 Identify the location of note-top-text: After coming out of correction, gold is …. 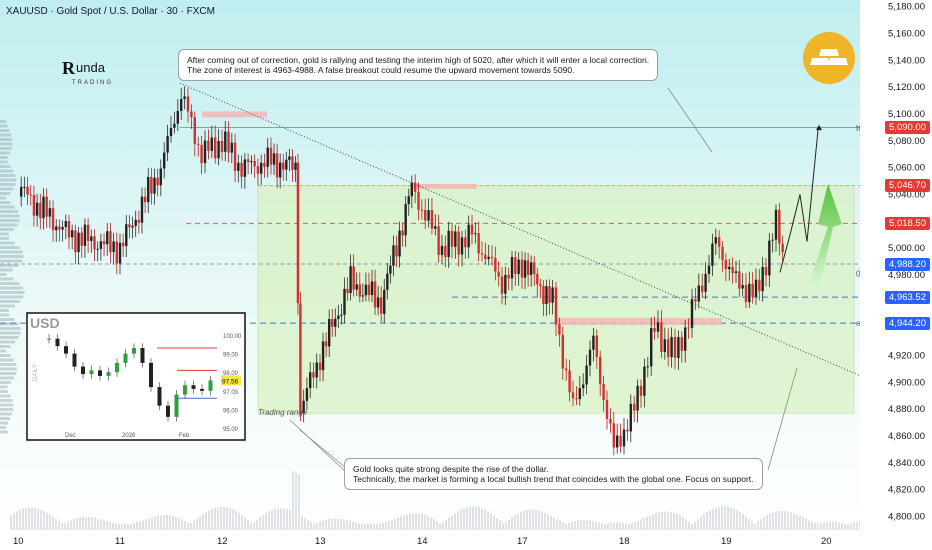
(418, 65).